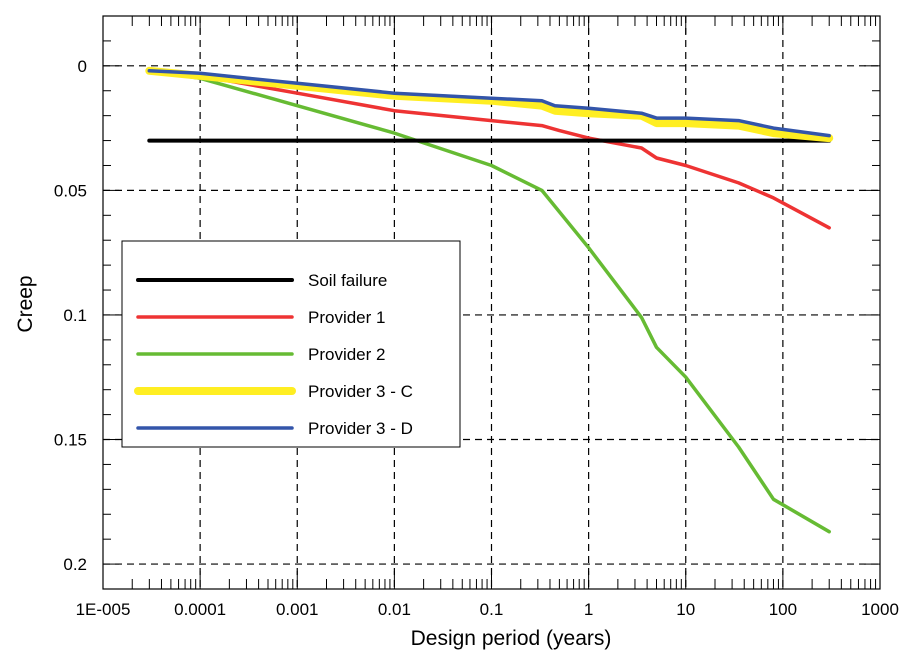  I want to click on x-tick-label: 1000, so click(880, 609).